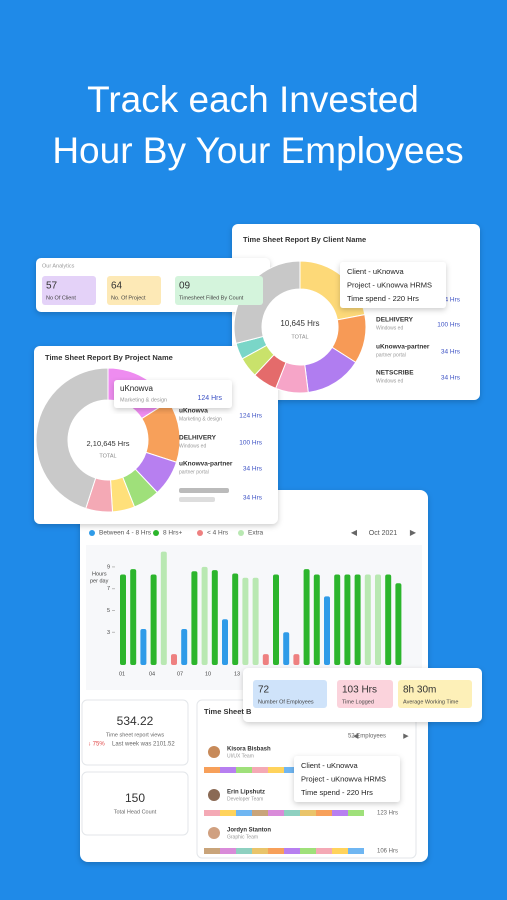 Image resolution: width=507 pixels, height=900 pixels. Describe the element at coordinates (108, 633) in the screenshot. I see `y-tick-label: 3` at that location.